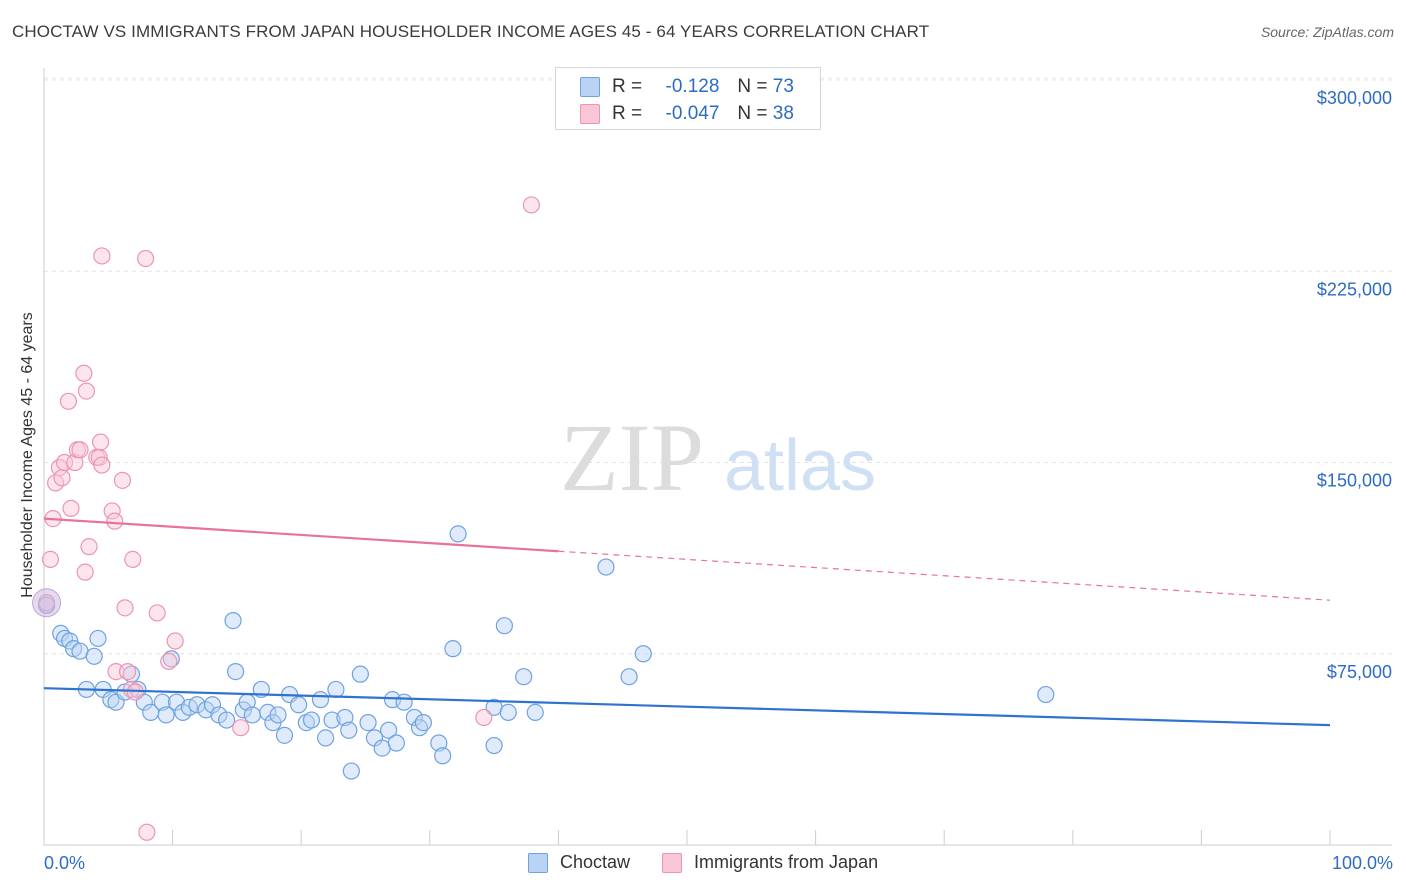  I want to click on source-credit: Source: ZipAtlas.com, so click(1327, 32).